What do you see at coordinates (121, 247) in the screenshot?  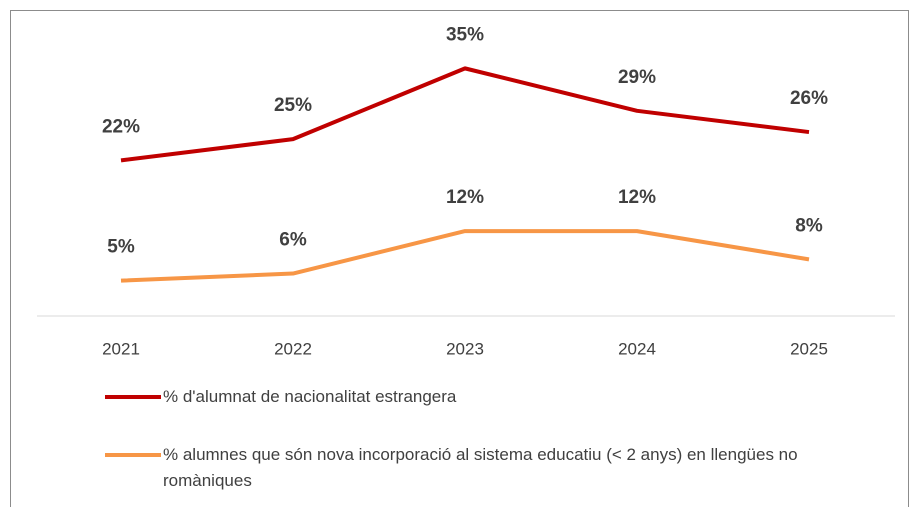 I see `data-label: 5%` at bounding box center [121, 247].